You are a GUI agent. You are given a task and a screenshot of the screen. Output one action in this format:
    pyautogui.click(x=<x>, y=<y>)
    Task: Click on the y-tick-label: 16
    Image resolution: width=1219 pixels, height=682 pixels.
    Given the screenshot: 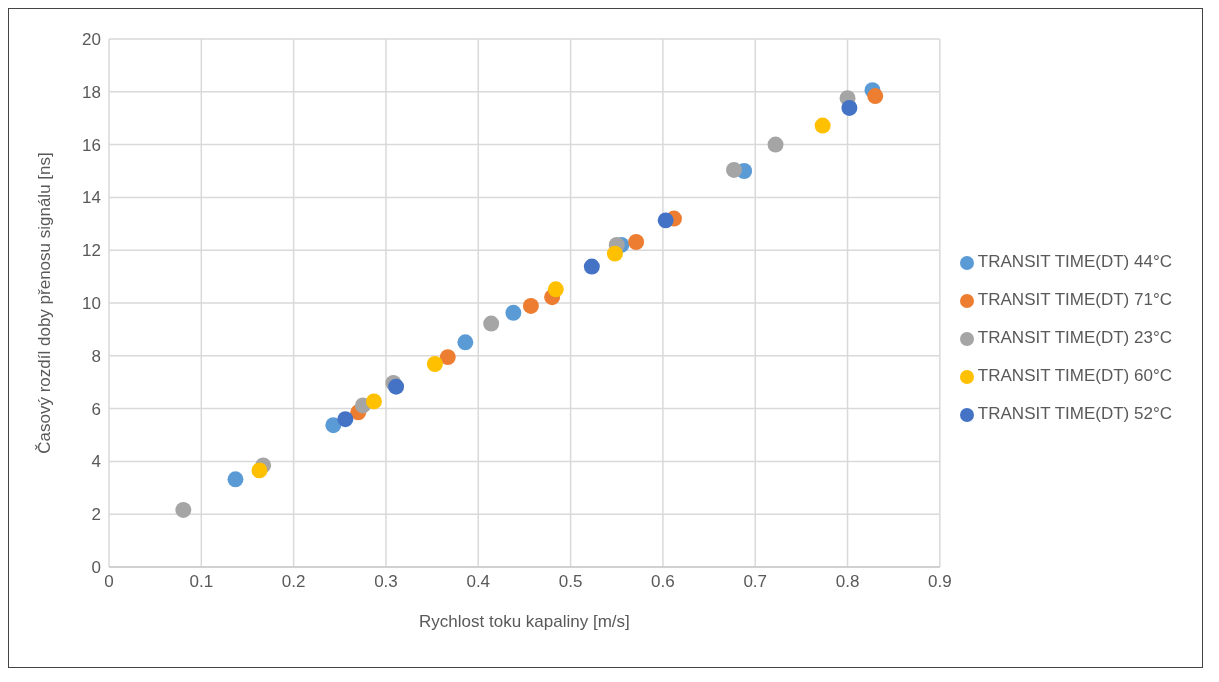 What is the action you would take?
    pyautogui.click(x=91, y=145)
    